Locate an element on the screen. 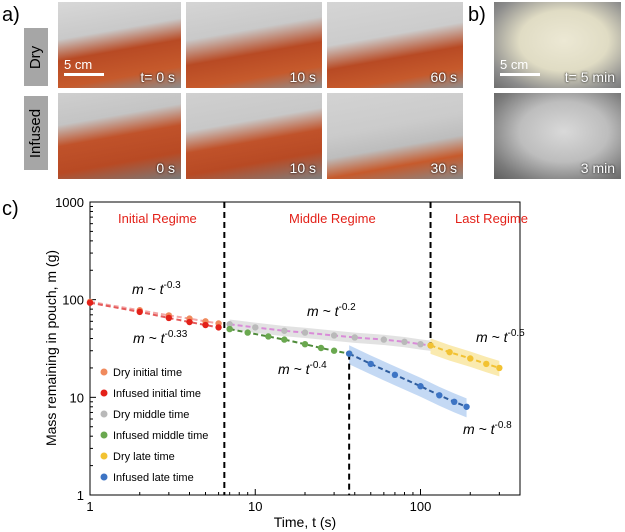 The height and width of the screenshot is (532, 625). legend-label: Dry late time is located at coordinates (144, 457).